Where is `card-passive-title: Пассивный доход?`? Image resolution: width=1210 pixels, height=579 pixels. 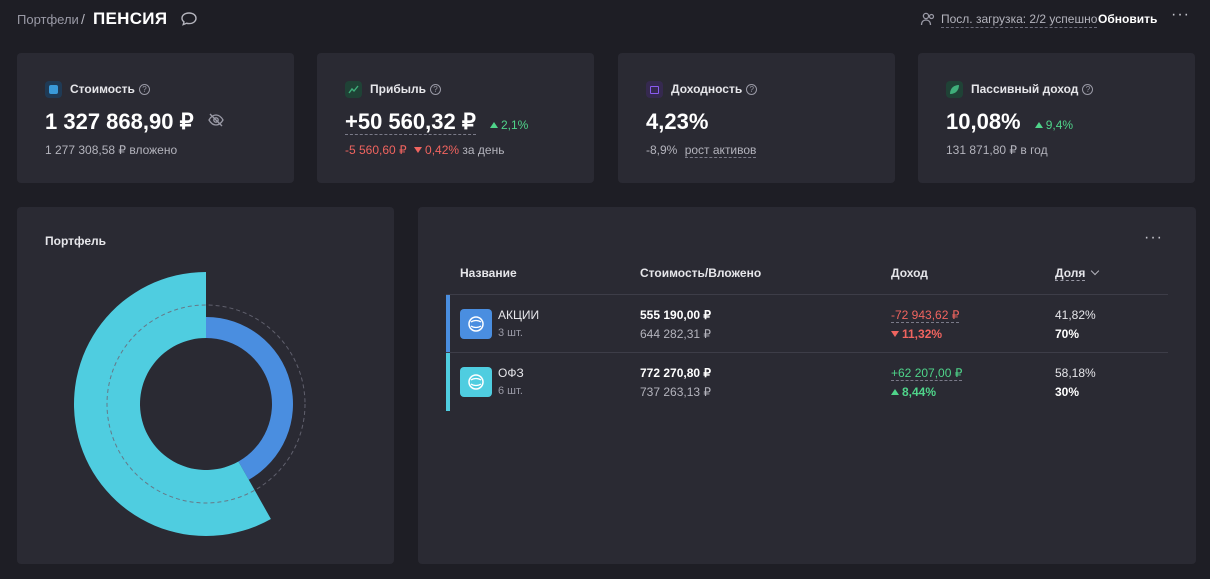
card-passive-title: Пассивный доход? is located at coordinates (1032, 89).